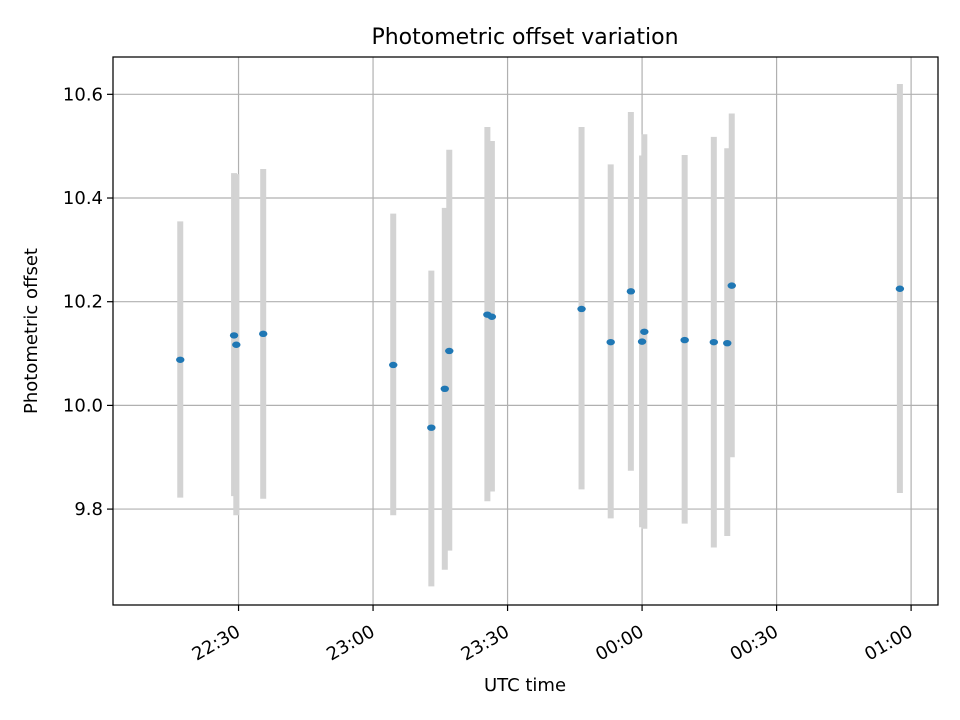  I want to click on chart-title: Photometric offset variation, so click(524, 37).